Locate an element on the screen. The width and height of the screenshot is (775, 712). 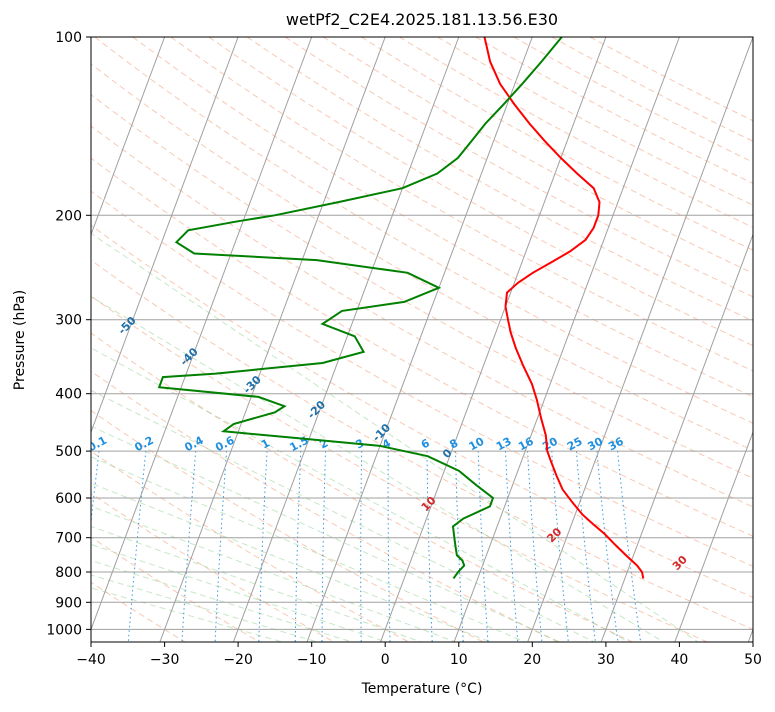
x-axis-label: Temperature (°C) is located at coordinates (422, 689).